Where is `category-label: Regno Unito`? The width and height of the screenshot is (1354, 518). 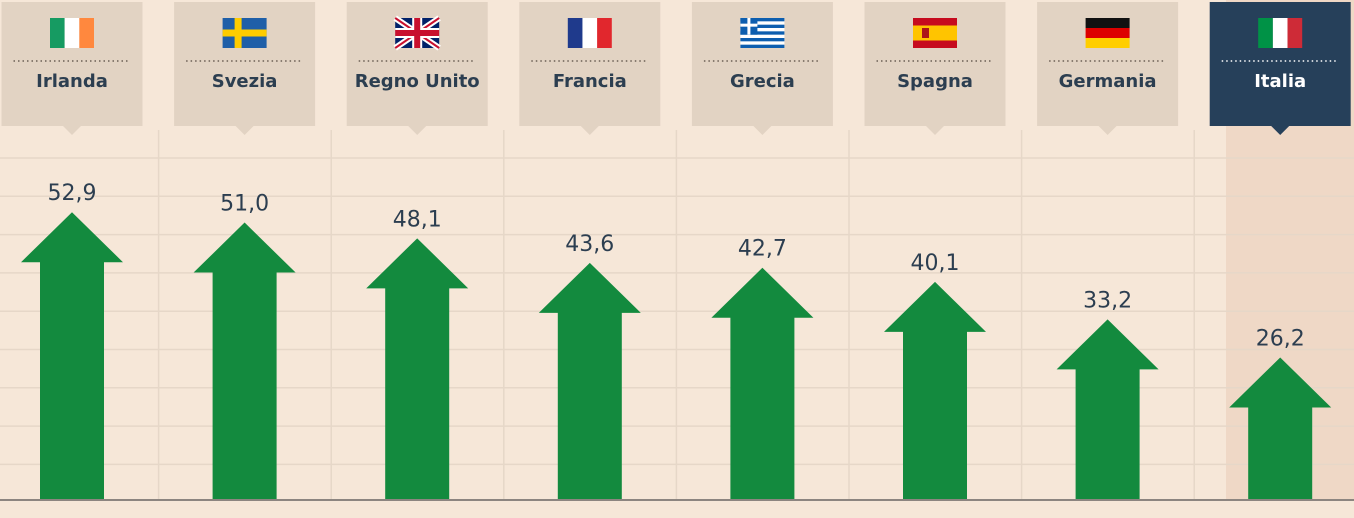
category-label: Regno Unito is located at coordinates (417, 81).